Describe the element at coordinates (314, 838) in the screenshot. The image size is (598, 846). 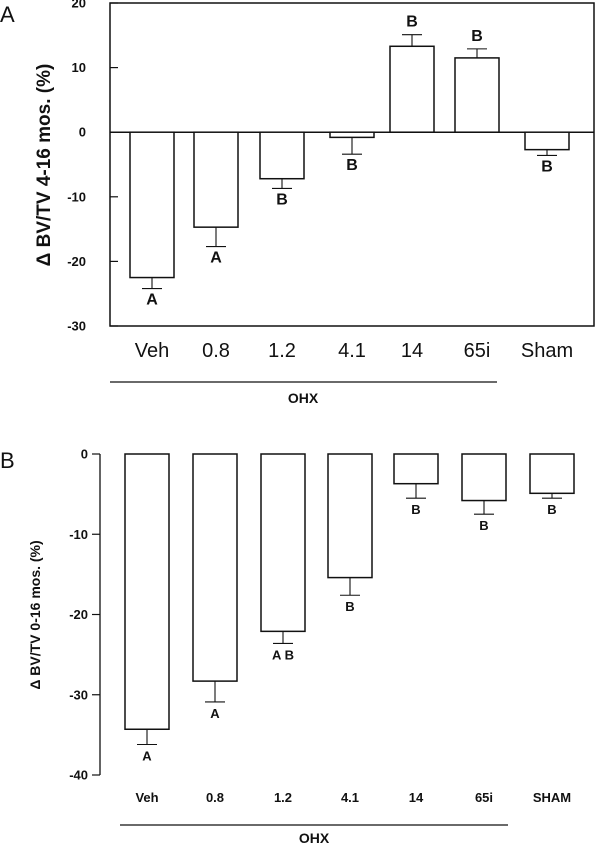
I see `group-label-b: OHX` at that location.